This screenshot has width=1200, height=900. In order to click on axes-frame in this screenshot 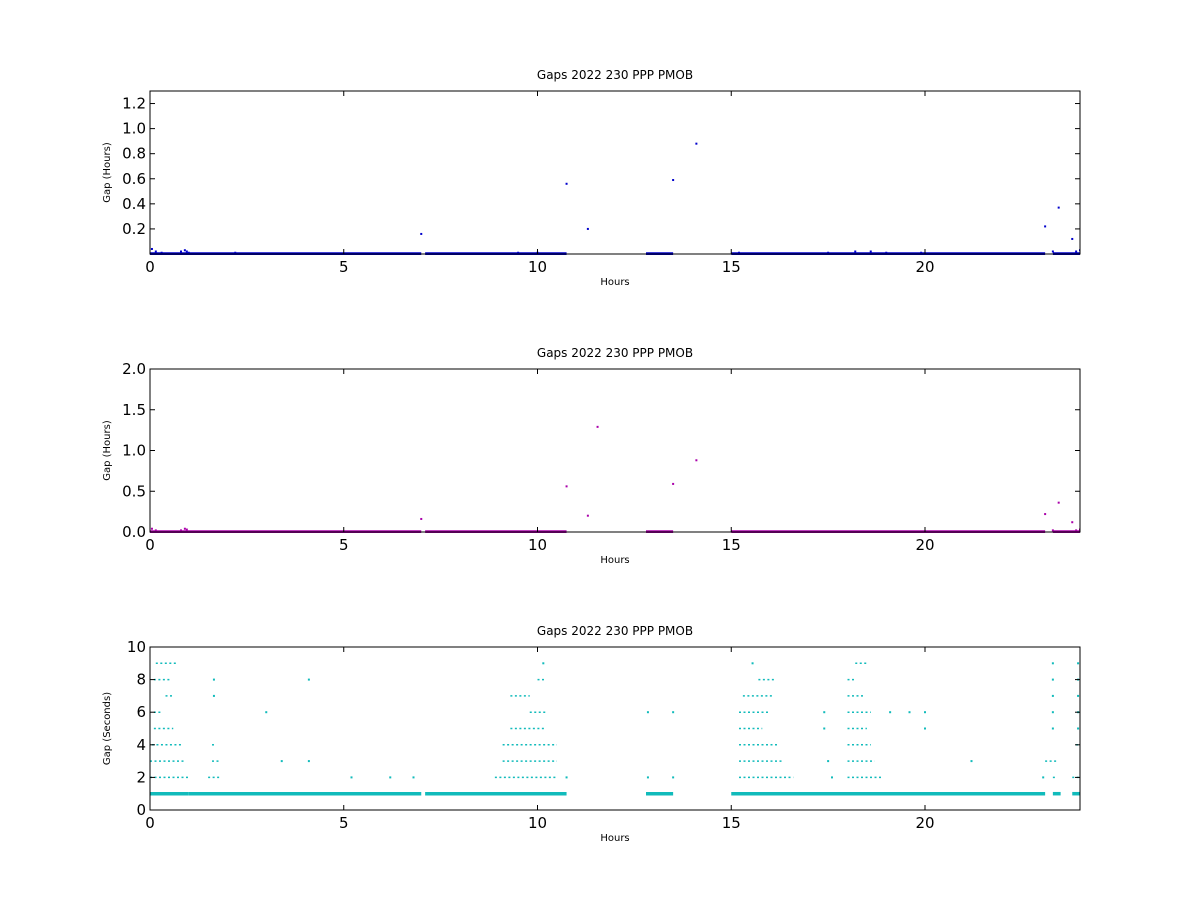, I will do `click(615, 450)`.